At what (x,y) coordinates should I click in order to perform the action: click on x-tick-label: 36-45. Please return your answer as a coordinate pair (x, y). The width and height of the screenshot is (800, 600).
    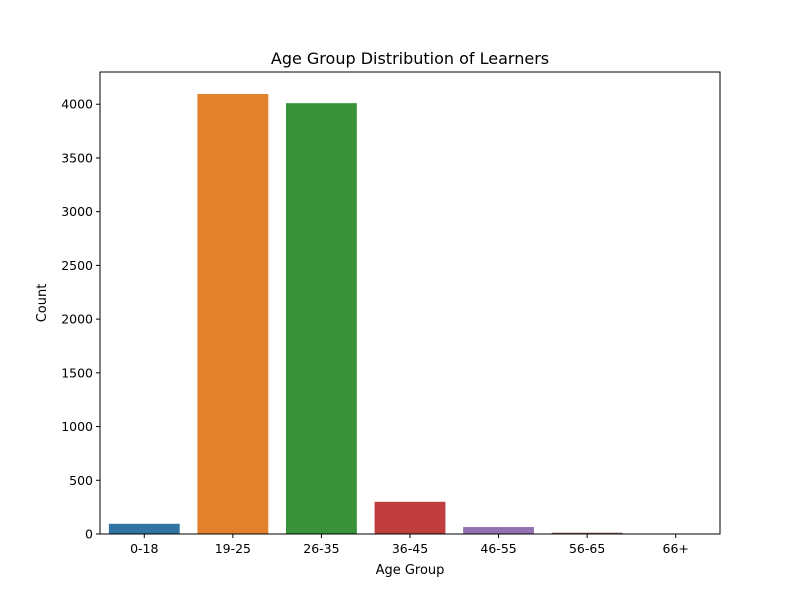
    Looking at the image, I should click on (410, 548).